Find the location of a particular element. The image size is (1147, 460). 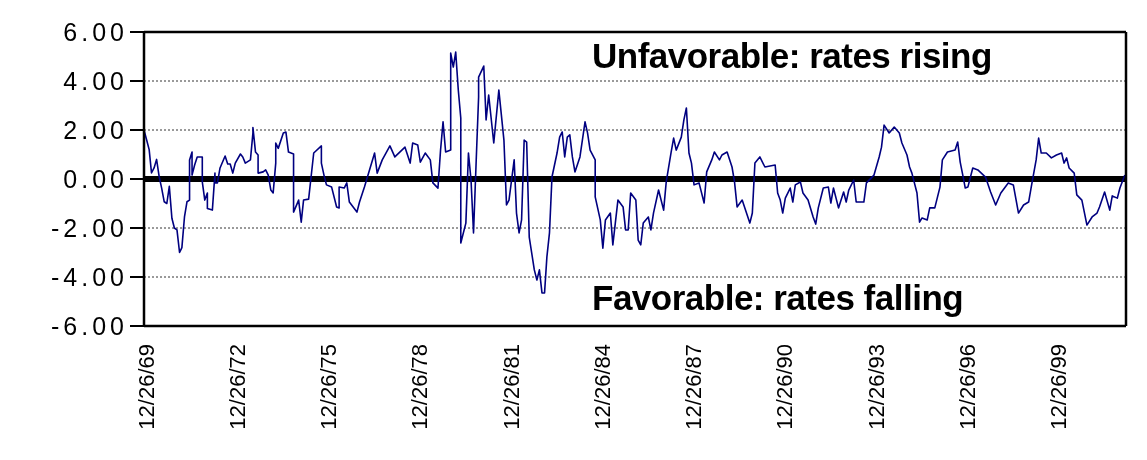

y-tick-label: 0.00 is located at coordinates (95, 178).